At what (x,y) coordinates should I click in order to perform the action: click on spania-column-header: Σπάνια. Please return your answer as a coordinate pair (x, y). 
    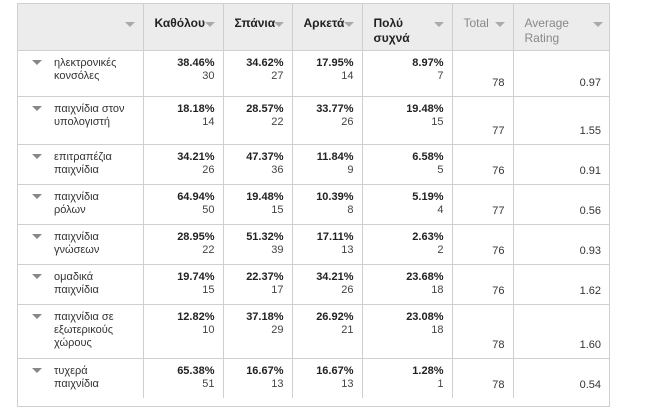
    Looking at the image, I should click on (257, 27).